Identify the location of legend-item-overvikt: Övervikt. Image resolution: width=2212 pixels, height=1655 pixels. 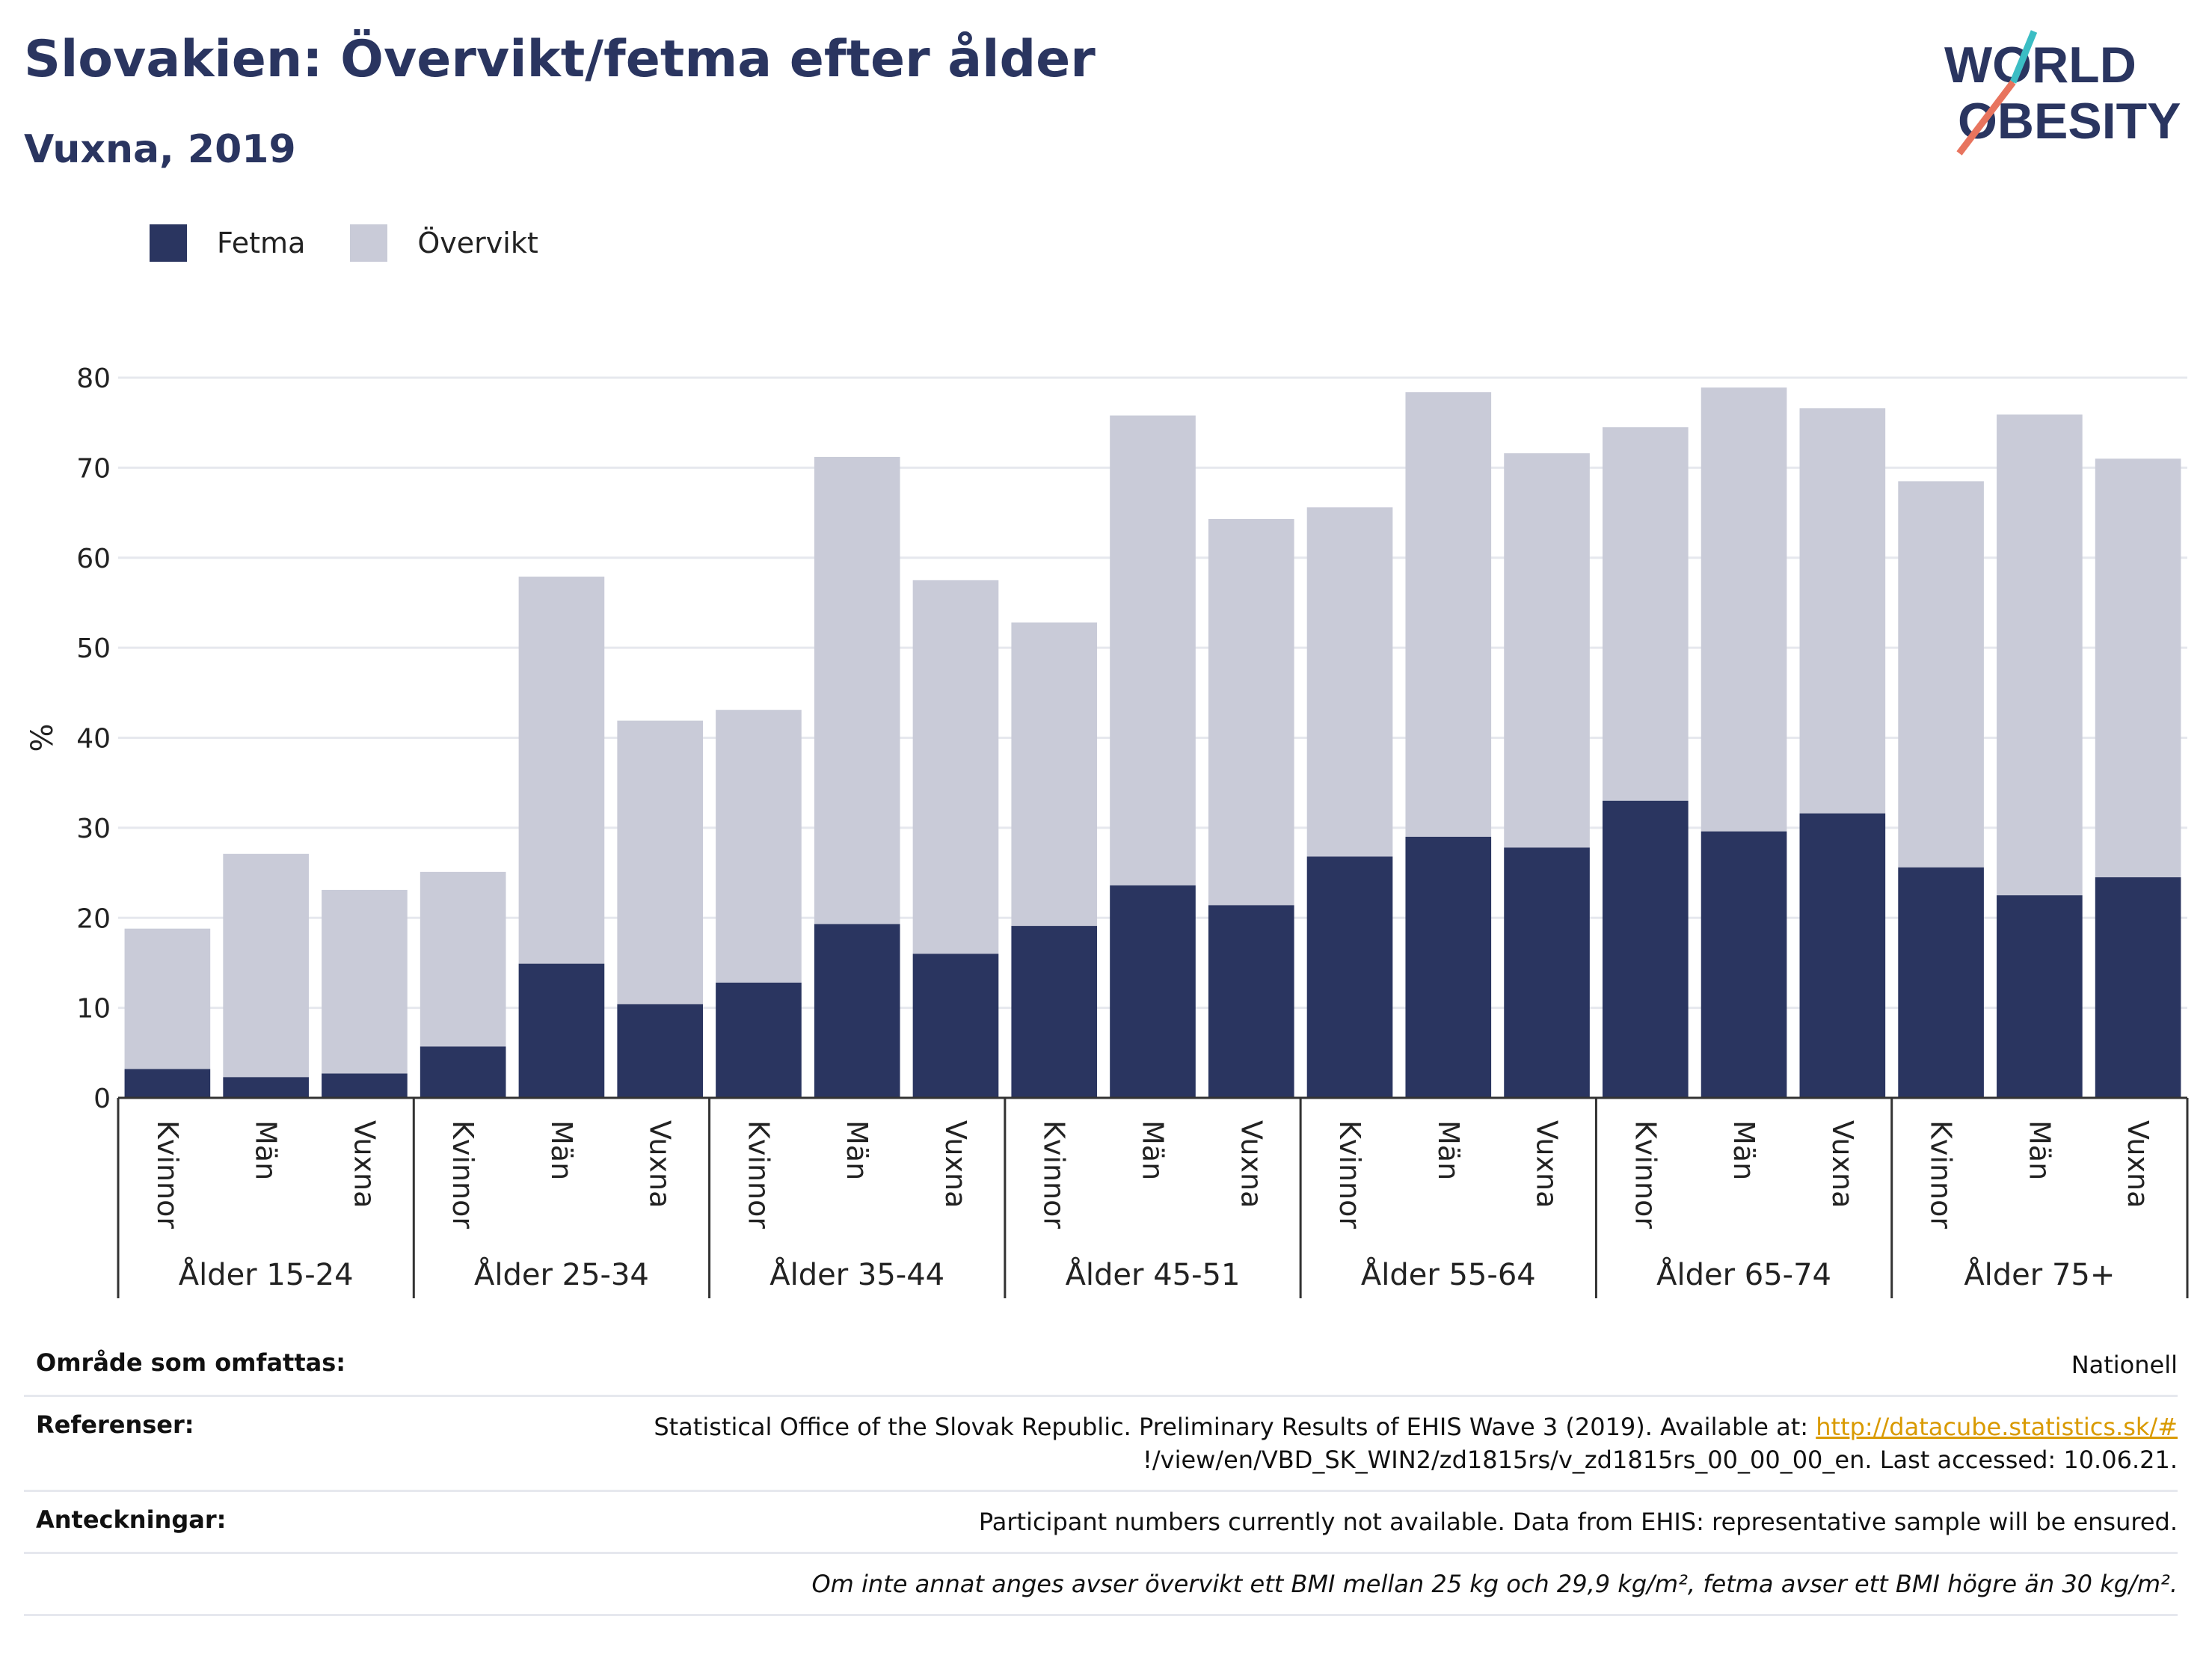
(444, 243).